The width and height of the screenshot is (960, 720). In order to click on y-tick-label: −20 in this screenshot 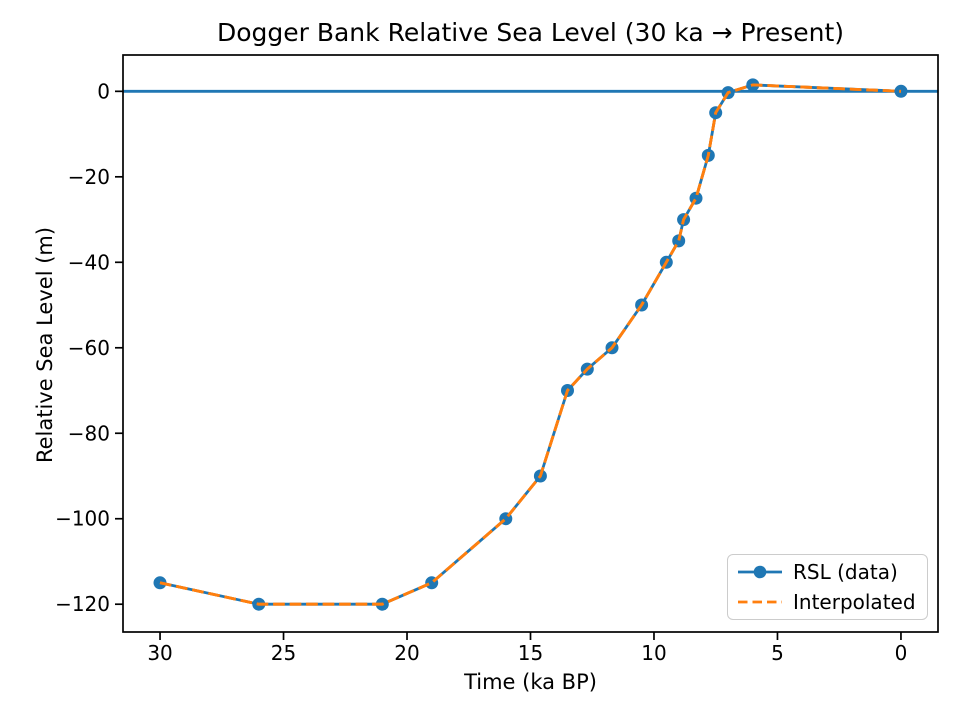, I will do `click(89, 177)`.